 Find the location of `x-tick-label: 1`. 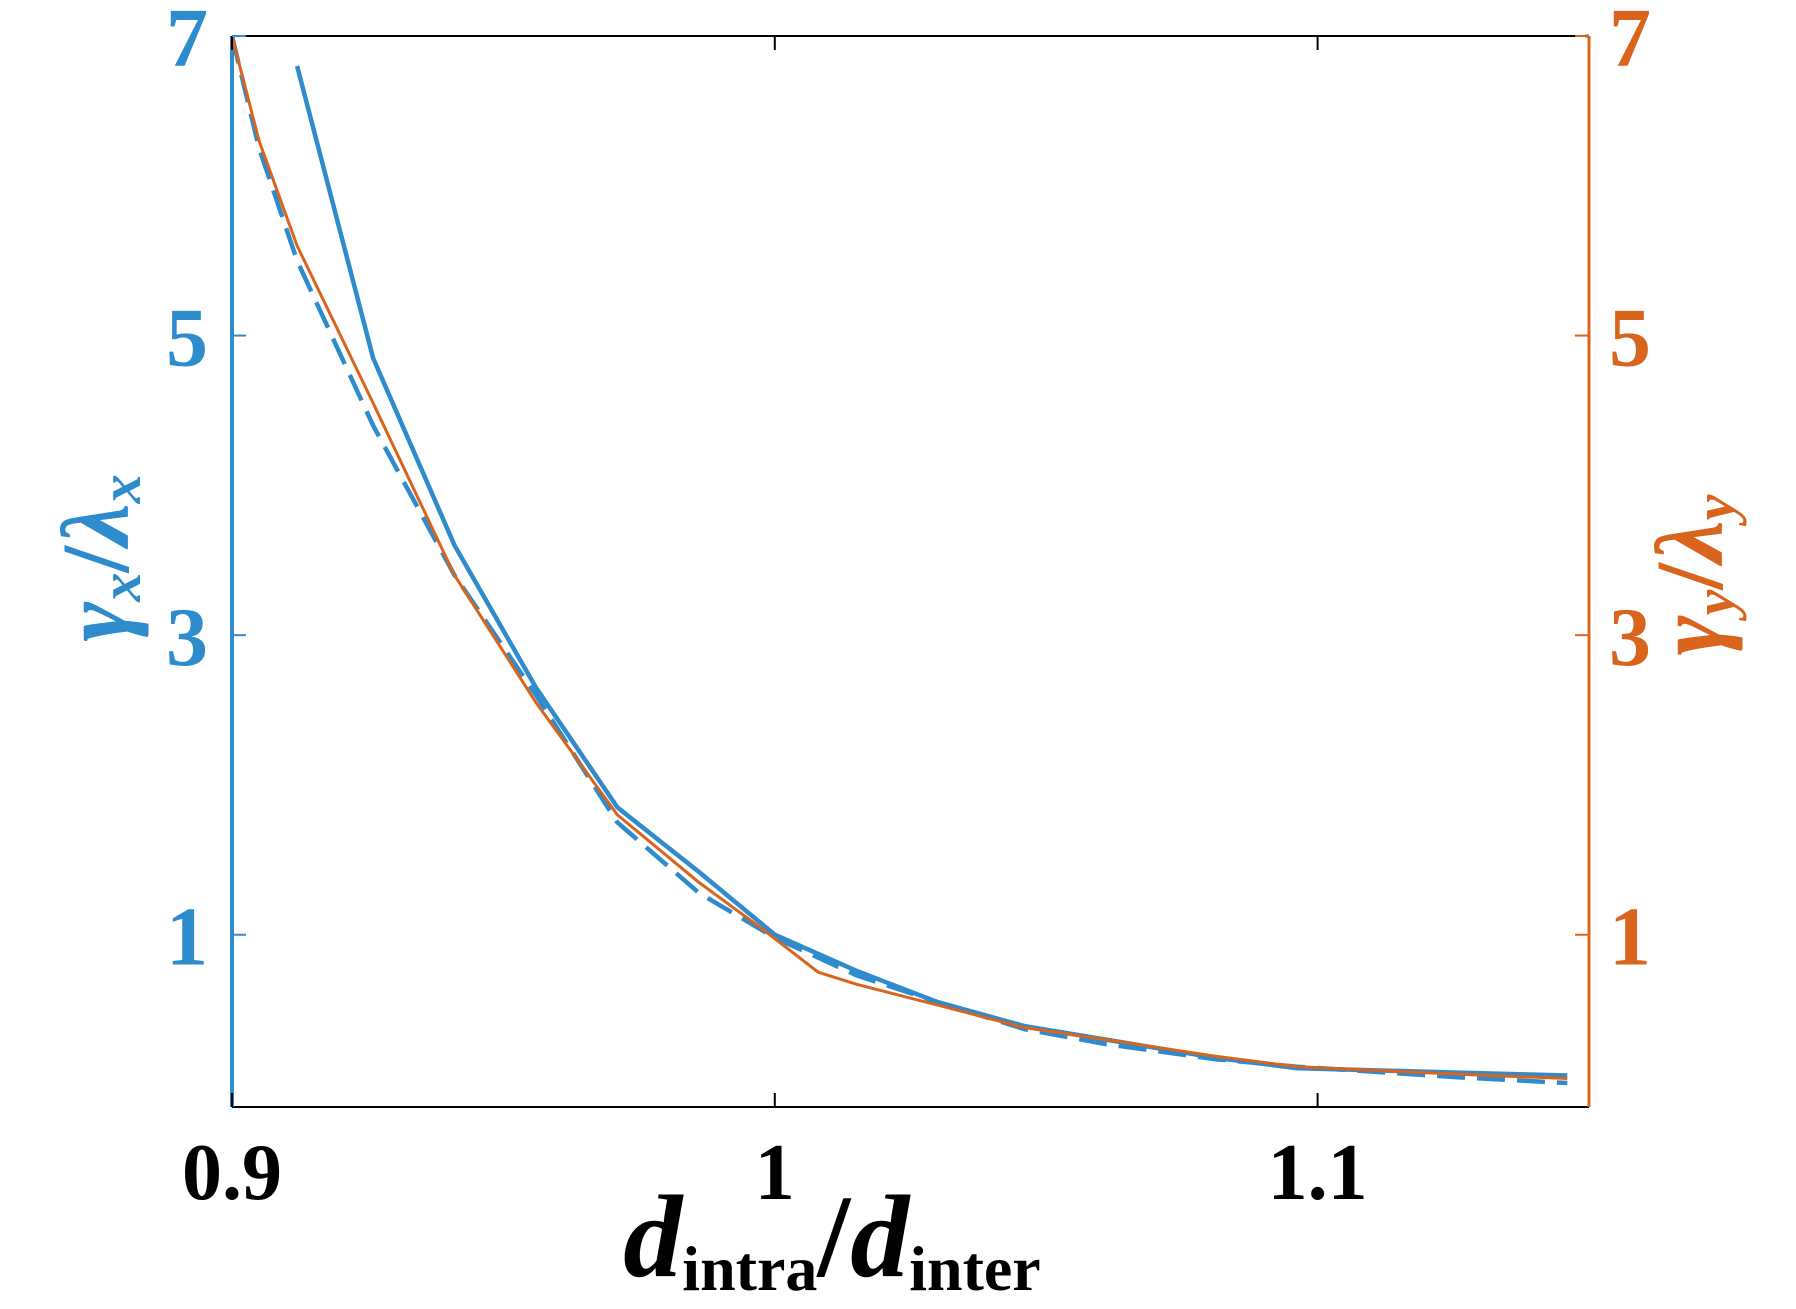

x-tick-label: 1 is located at coordinates (775, 1173).